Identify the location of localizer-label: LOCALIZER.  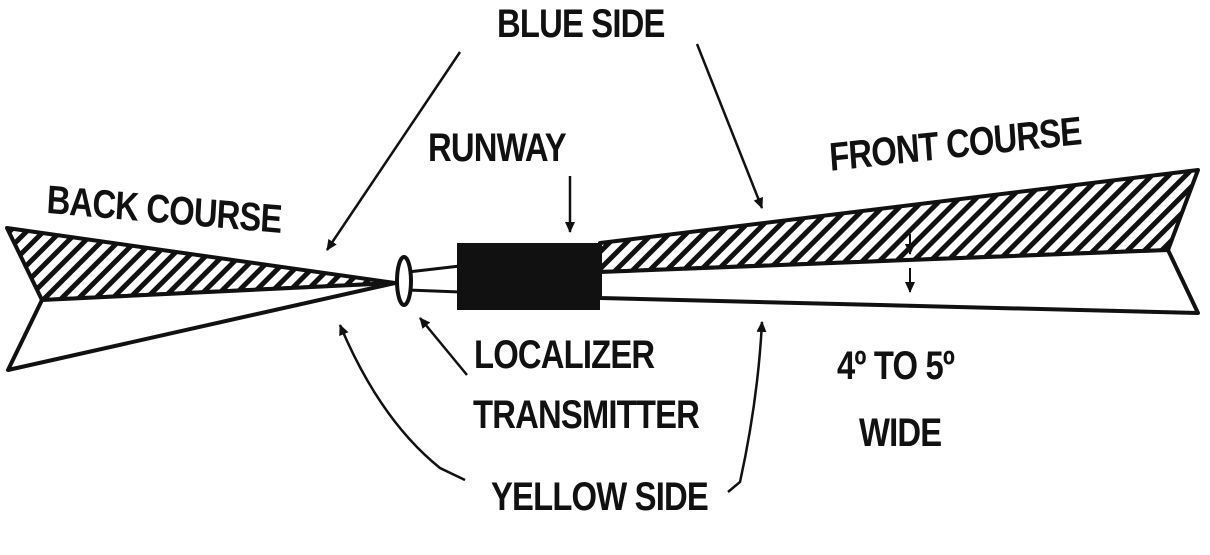
(564, 355).